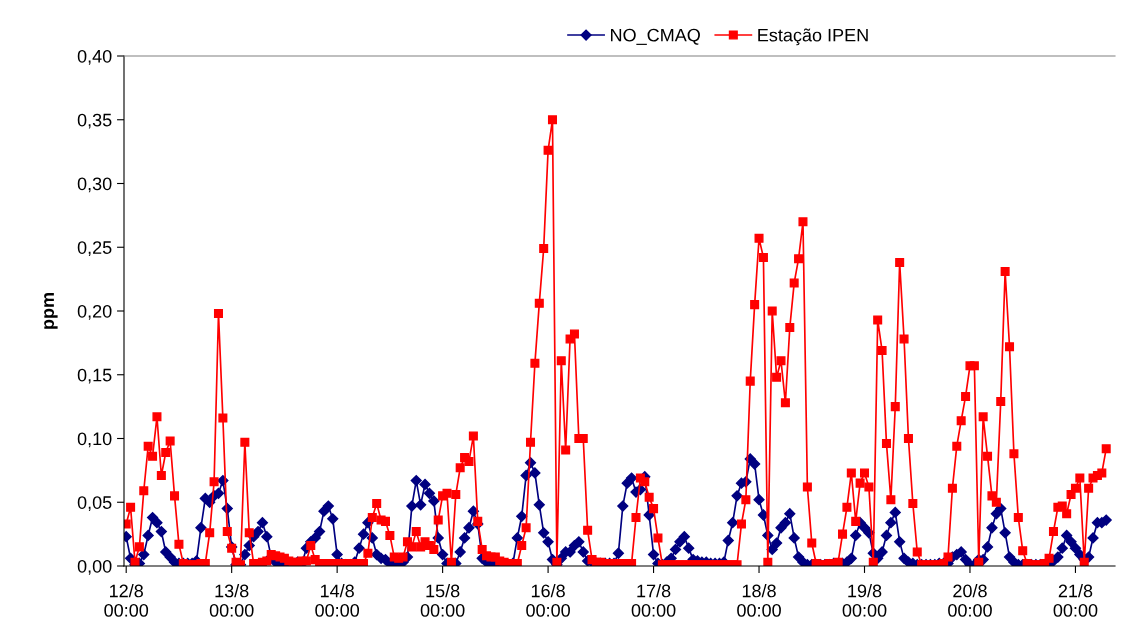 This screenshot has height=642, width=1123. Describe the element at coordinates (1075, 600) in the screenshot. I see `x-tick-label: 21/8 00:00` at that location.